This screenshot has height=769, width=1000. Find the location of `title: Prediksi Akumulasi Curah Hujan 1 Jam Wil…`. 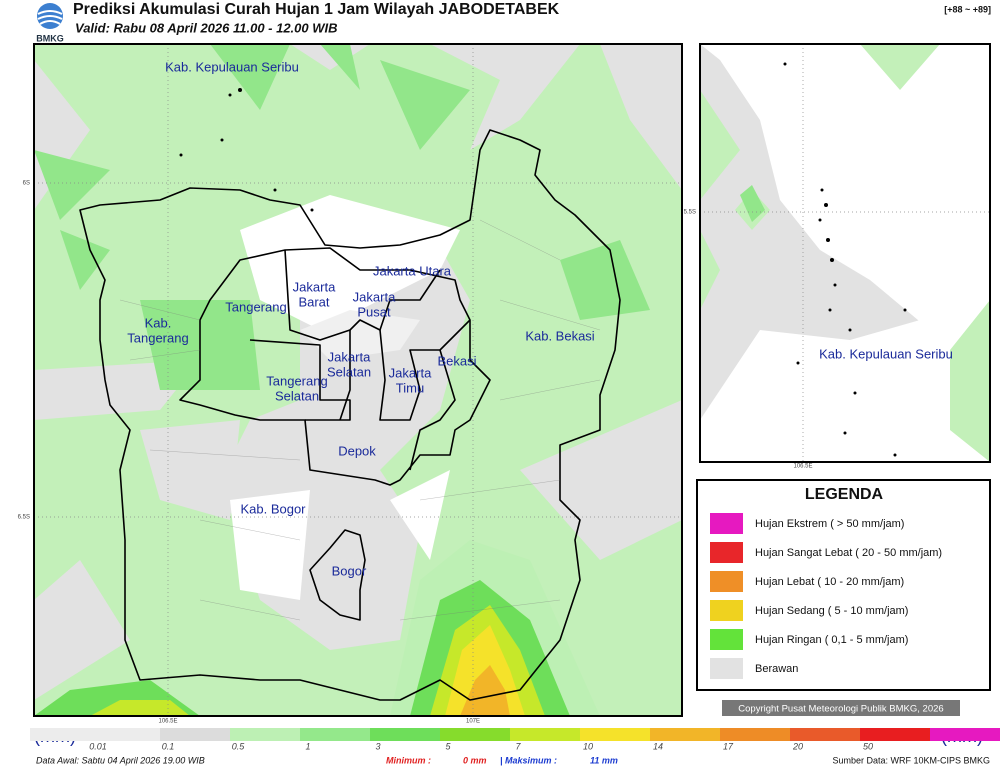

title: Prediksi Akumulasi Curah Hujan 1 Jam Wil… is located at coordinates (316, 9).